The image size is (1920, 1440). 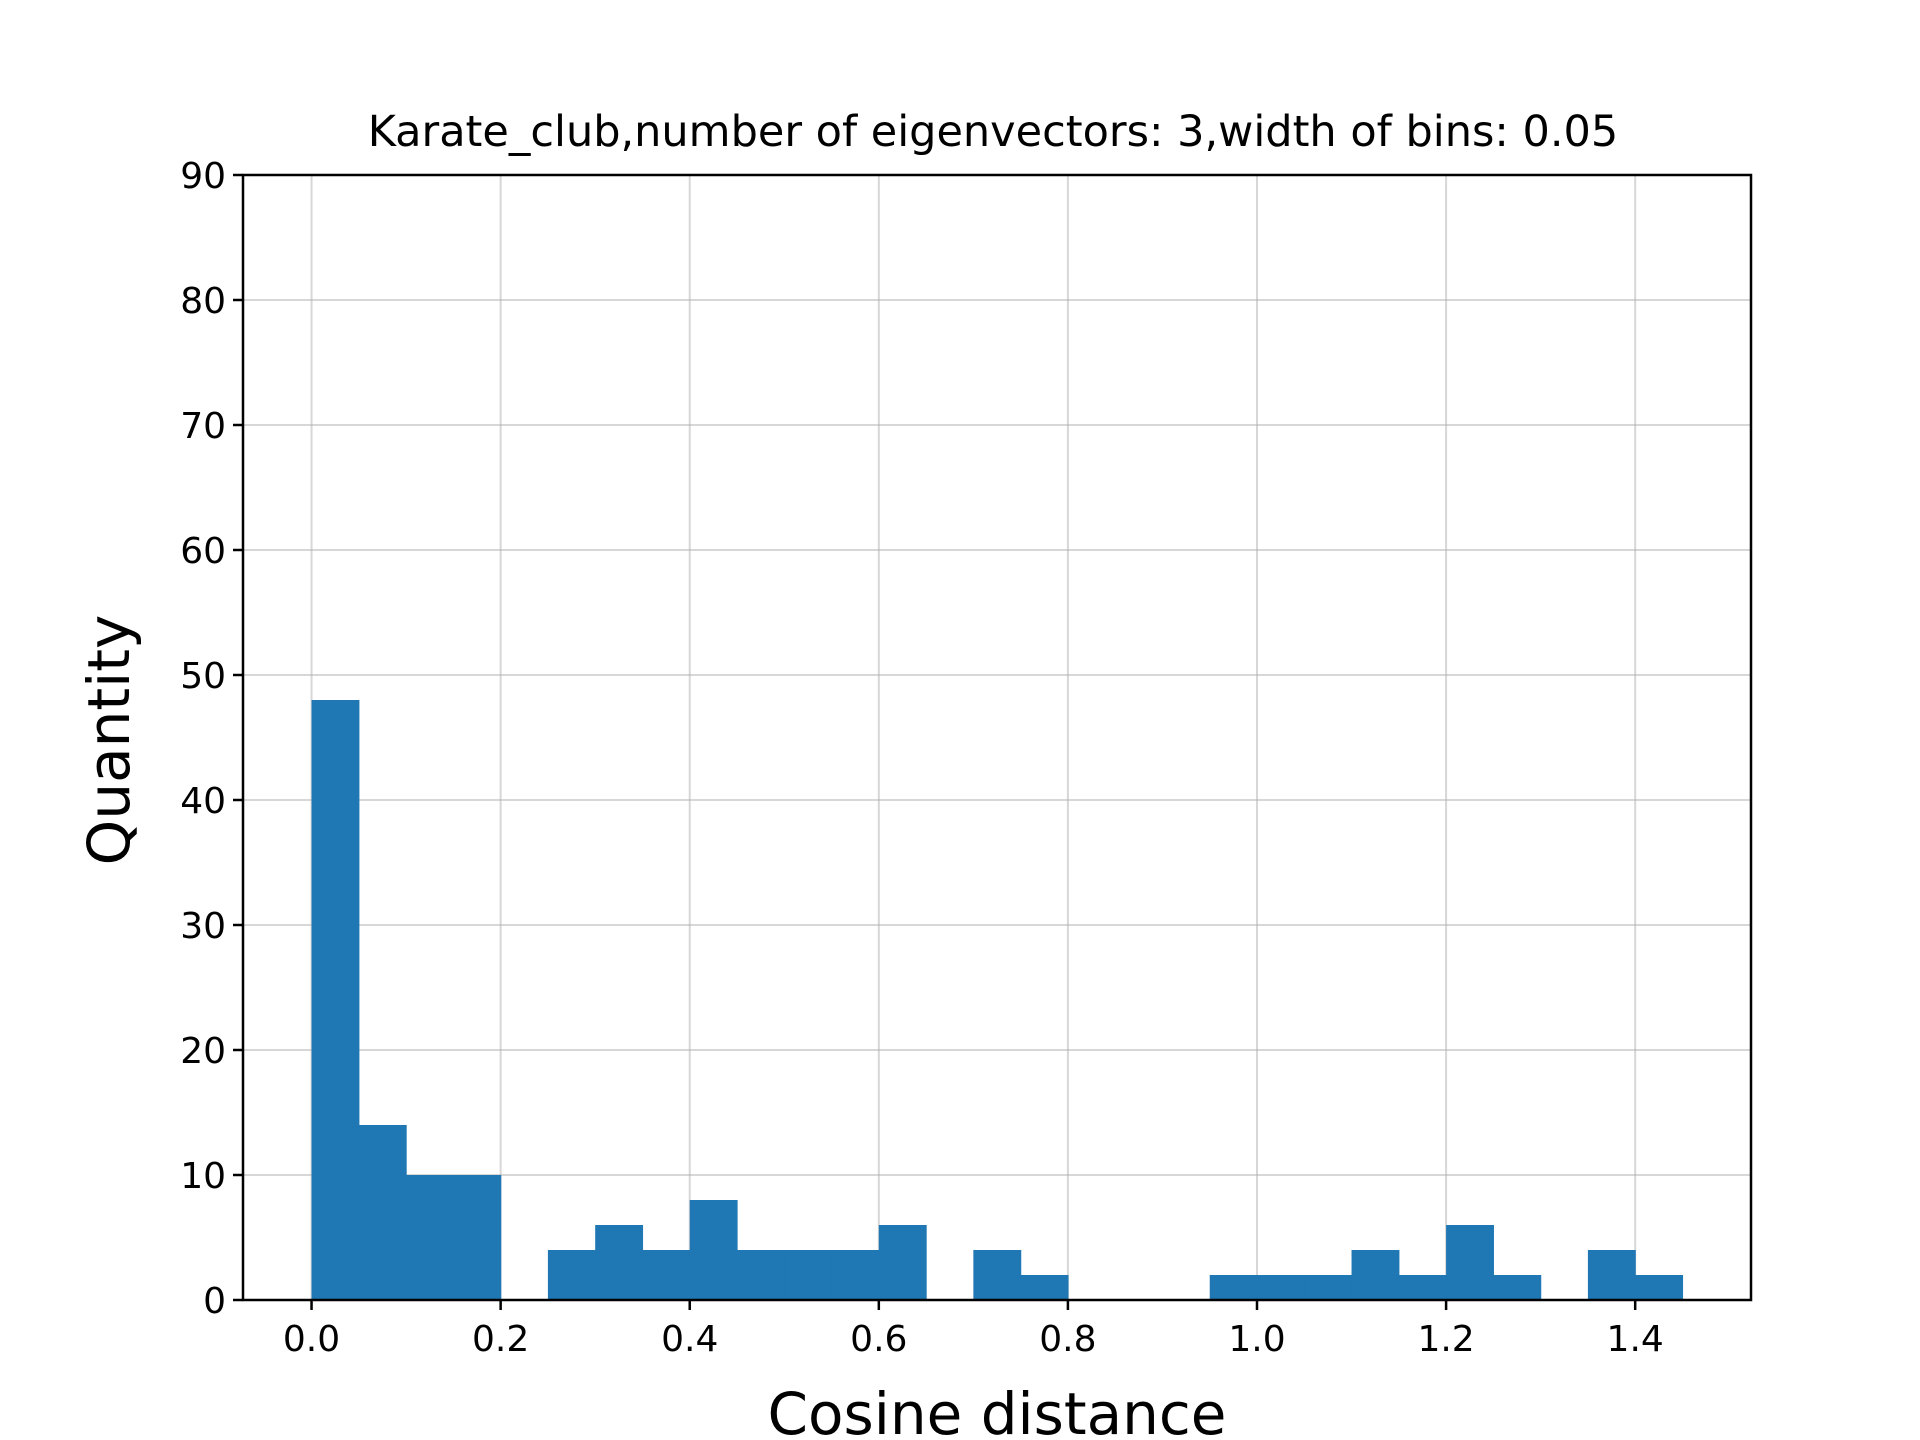 I want to click on x-tick-label: 0.4, so click(x=689, y=1339).